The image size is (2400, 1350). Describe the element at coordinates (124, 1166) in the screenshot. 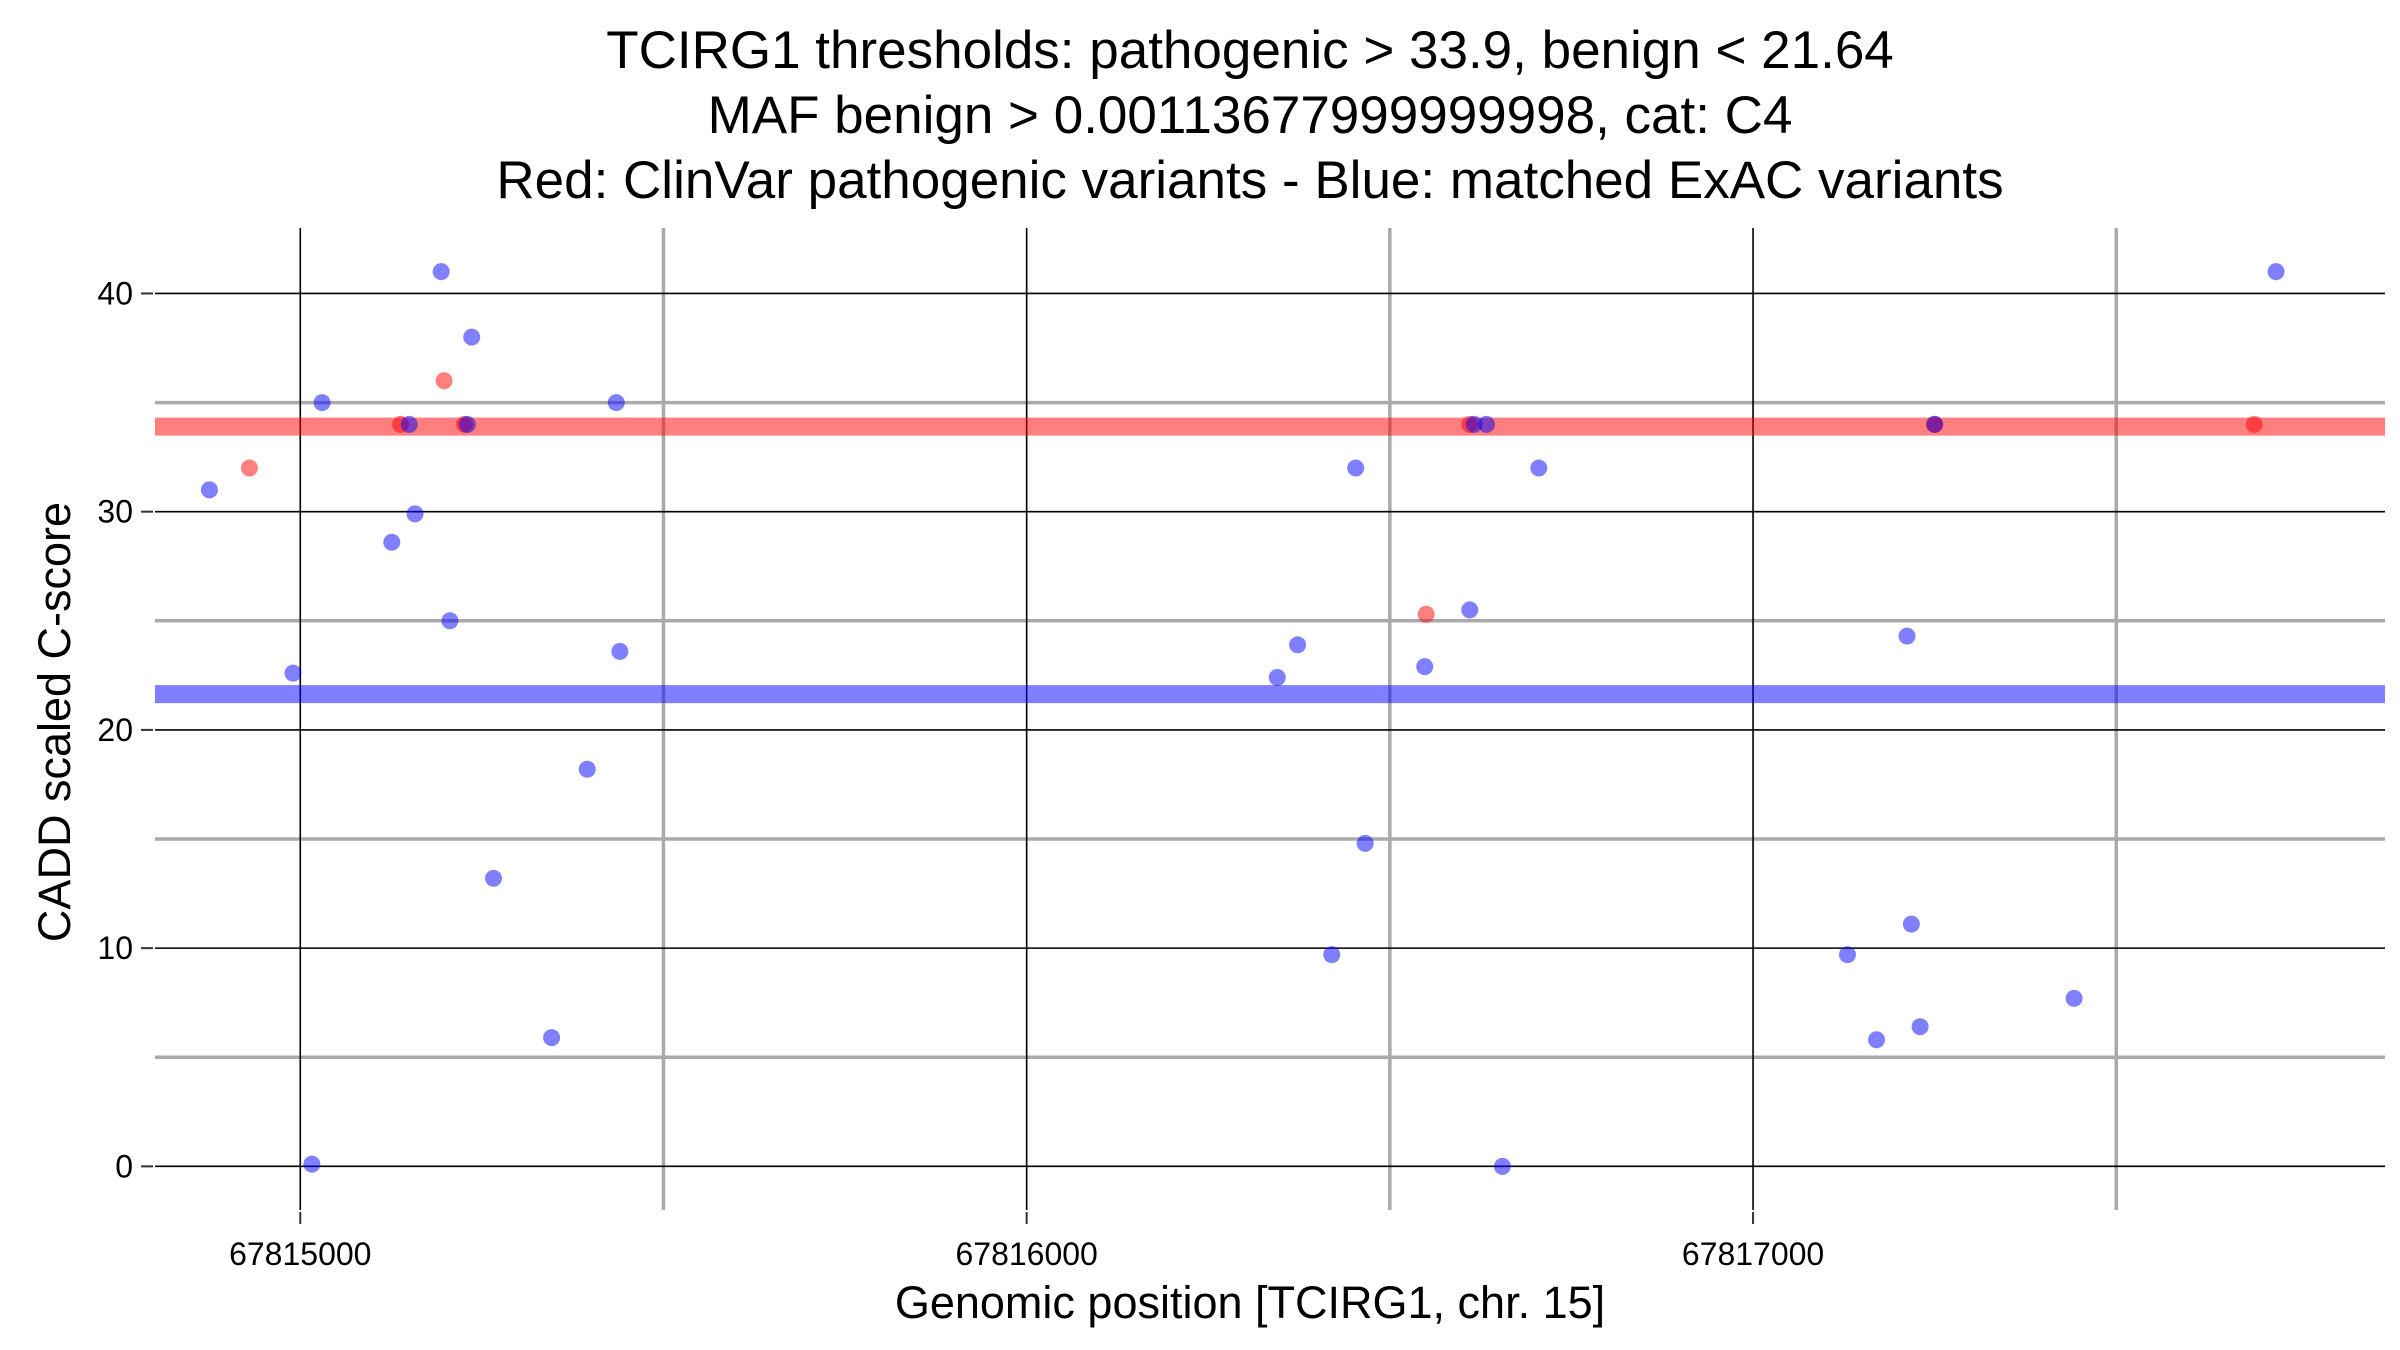

I see `y-tick-label-0: 0` at that location.